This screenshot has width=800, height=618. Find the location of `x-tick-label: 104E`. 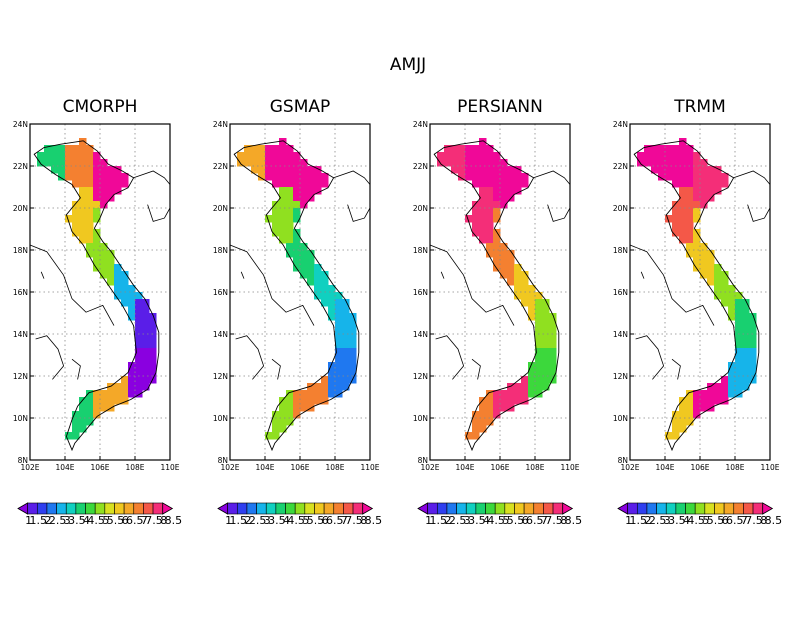

x-tick-label: 104E is located at coordinates (64, 467).